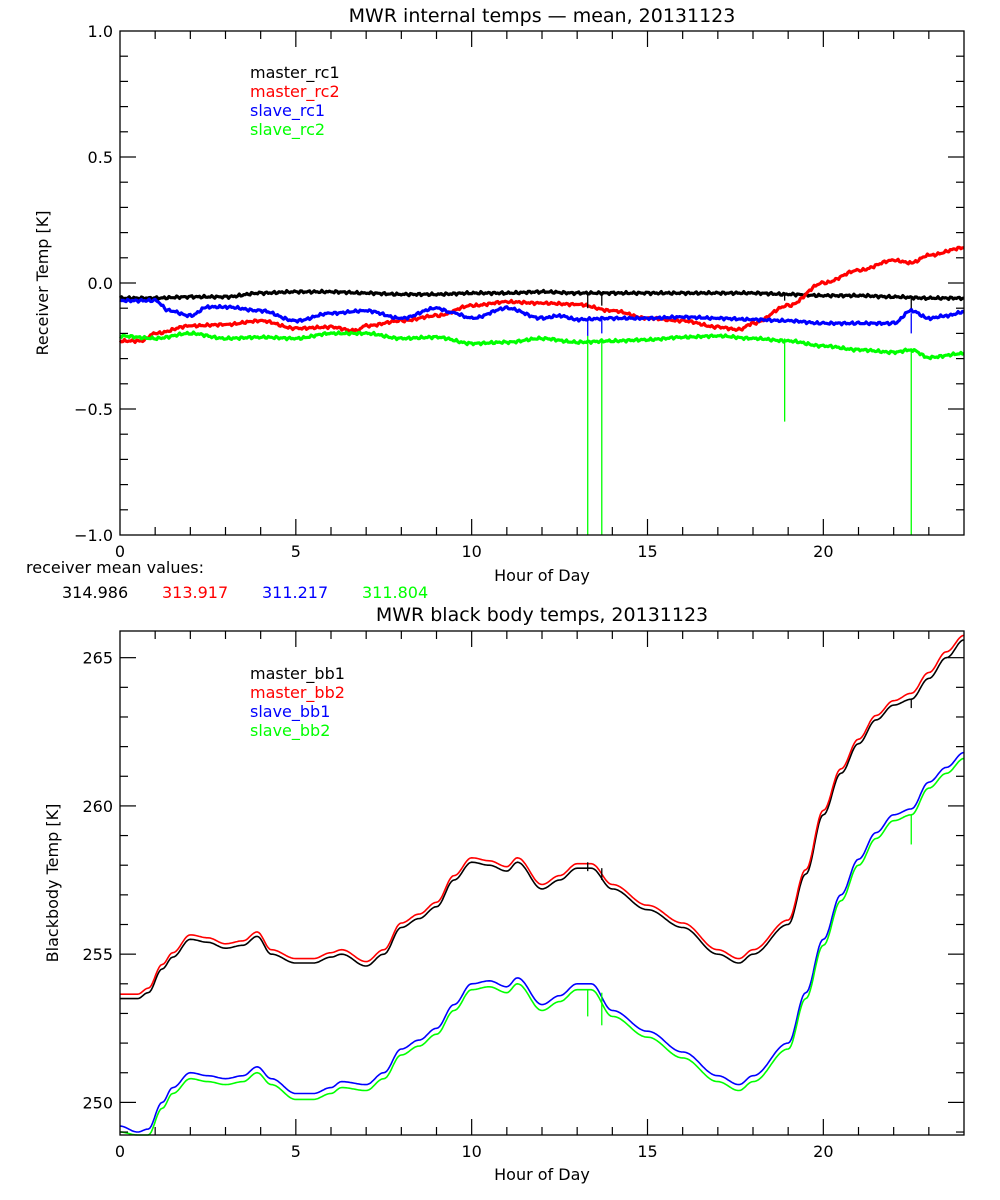 The width and height of the screenshot is (1000, 1200). What do you see at coordinates (97, 881) in the screenshot?
I see `y-tick-labels: 250 255 260 265` at bounding box center [97, 881].